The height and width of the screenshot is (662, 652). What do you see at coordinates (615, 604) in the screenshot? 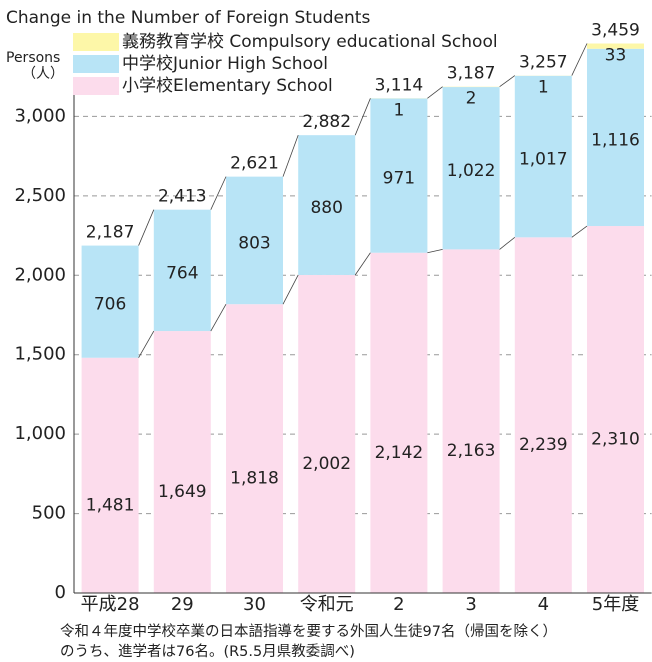
I see `x-tick-label: 5年度` at bounding box center [615, 604].